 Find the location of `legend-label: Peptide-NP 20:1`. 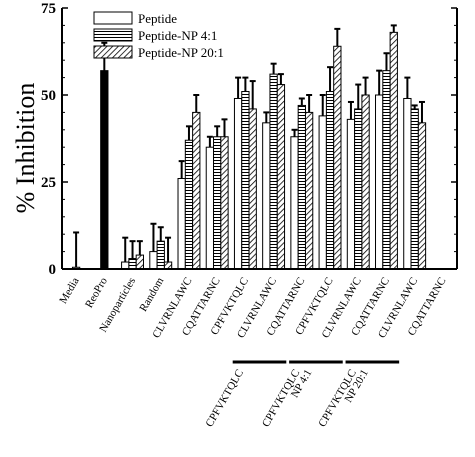

legend-label: Peptide-NP 20:1 is located at coordinates (181, 52).